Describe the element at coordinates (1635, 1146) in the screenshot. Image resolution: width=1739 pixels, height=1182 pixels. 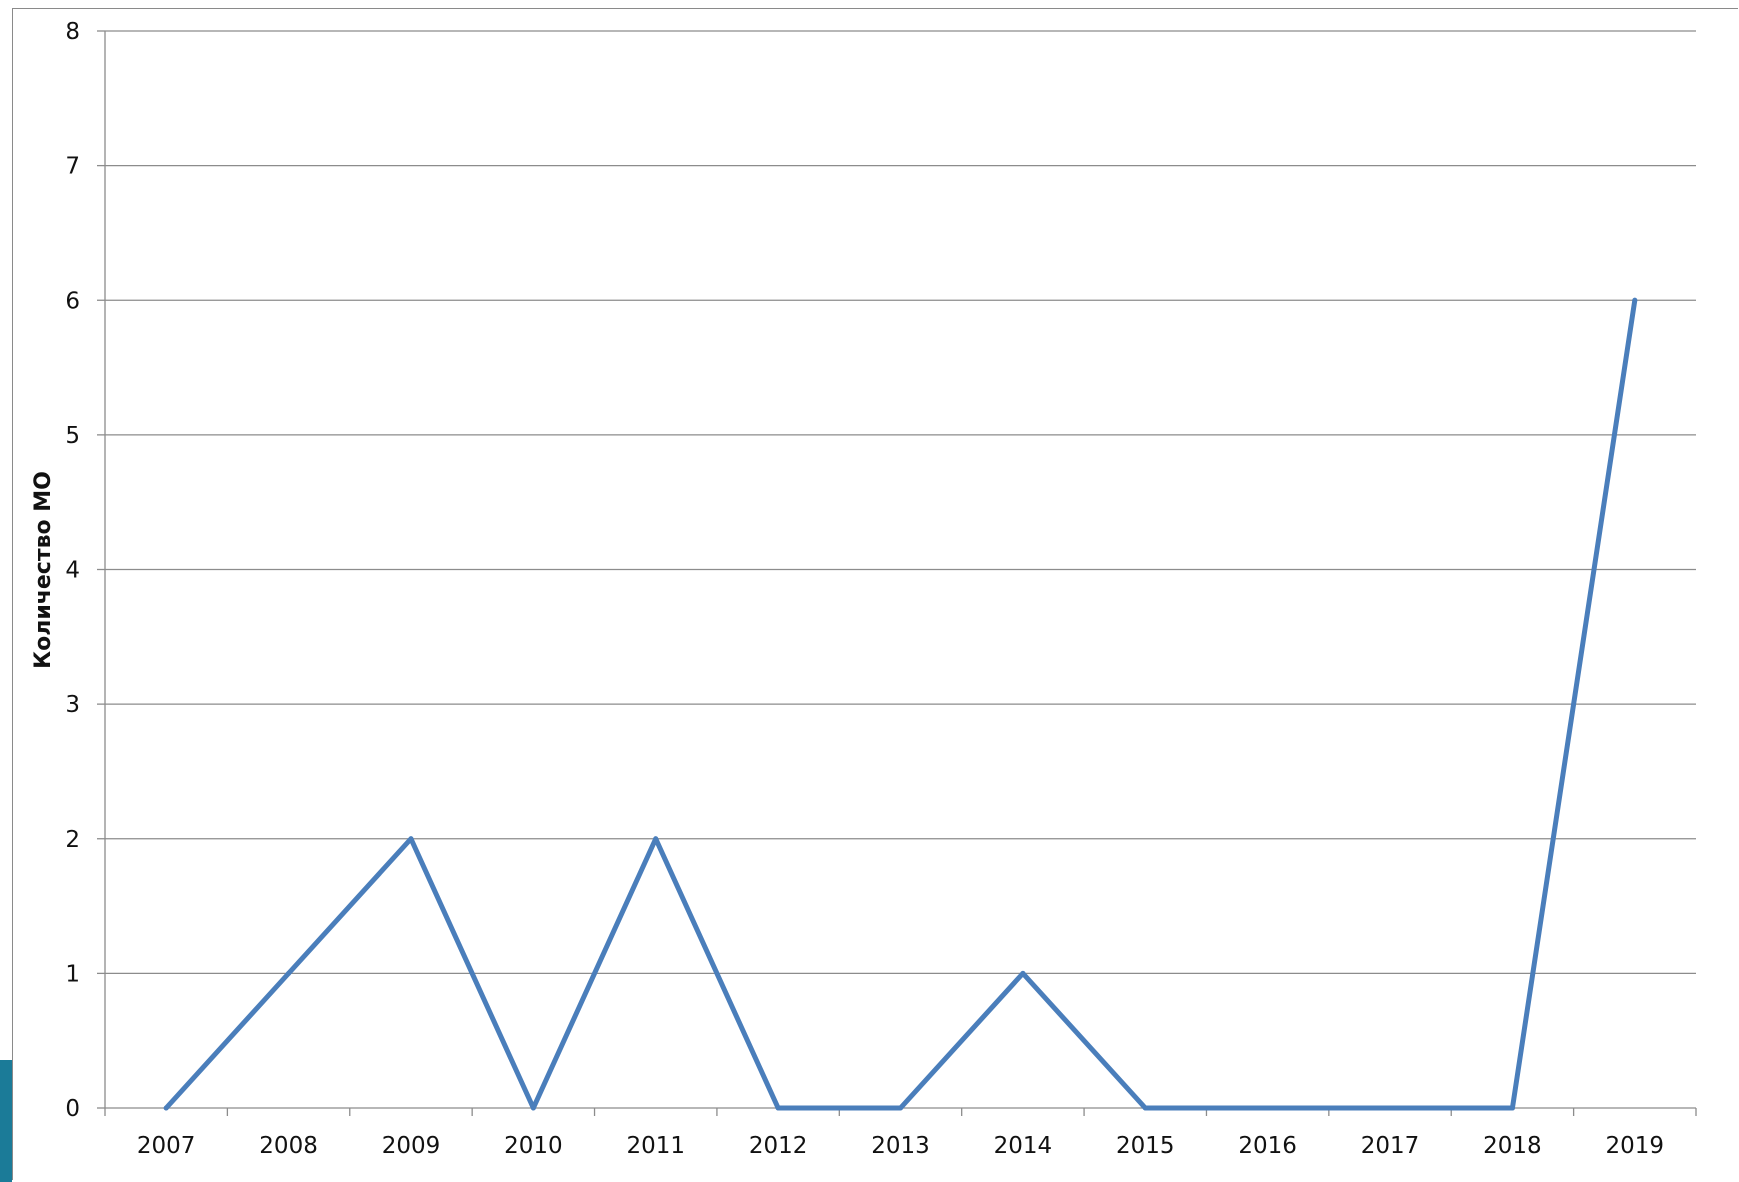
I see `x-tick-label: 2019` at that location.